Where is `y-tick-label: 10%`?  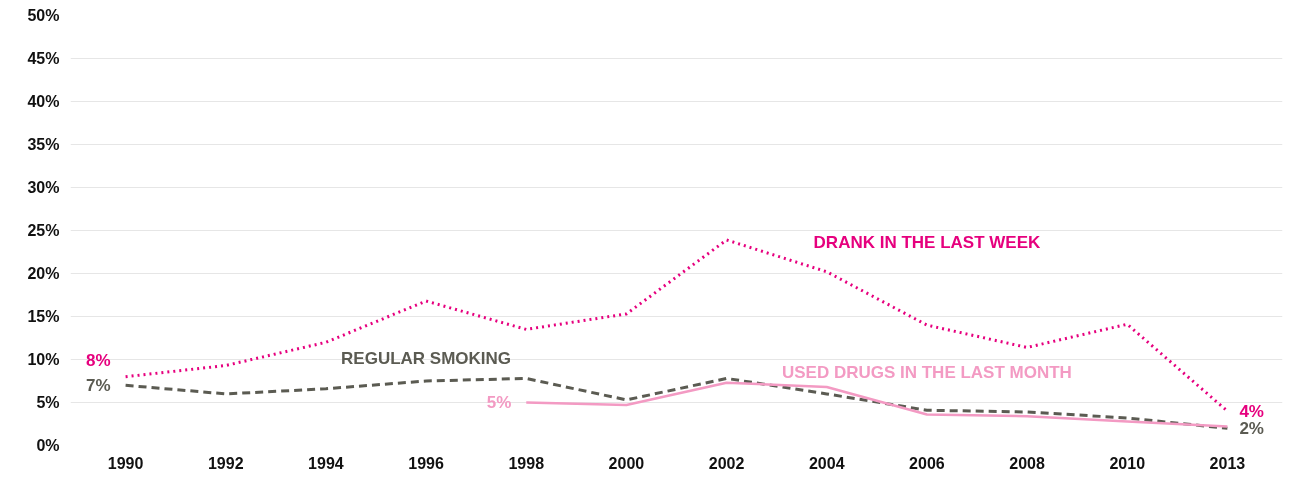 y-tick-label: 10% is located at coordinates (43, 359).